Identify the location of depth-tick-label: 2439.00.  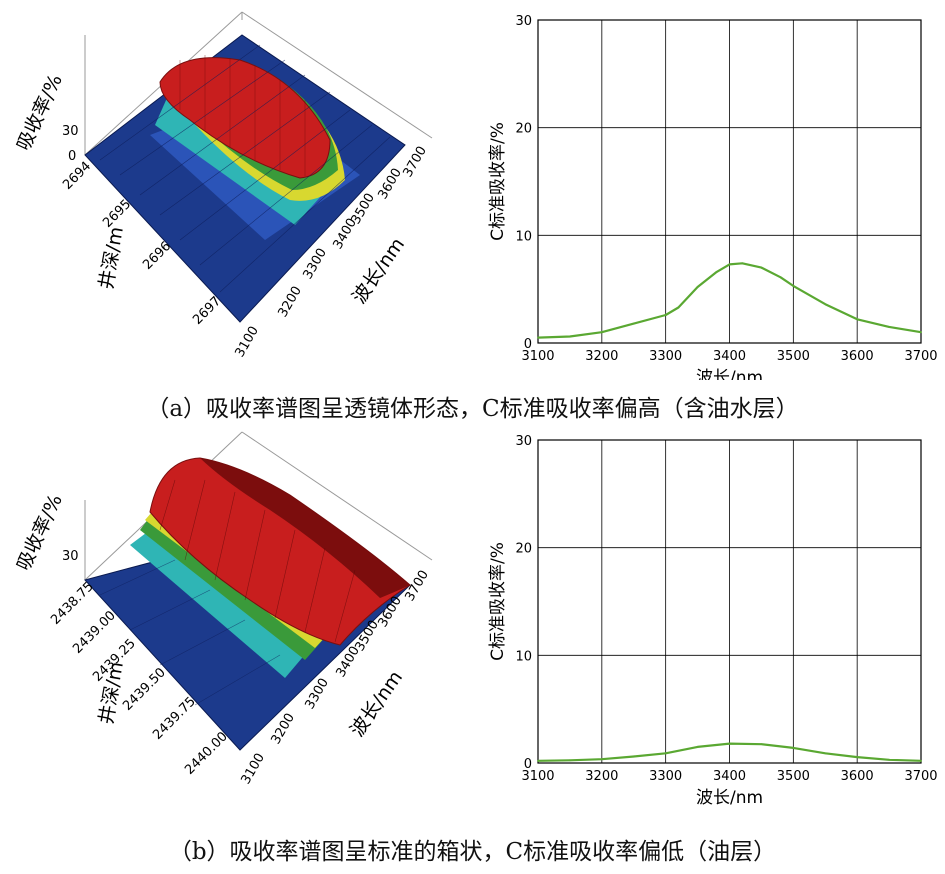
(94, 632).